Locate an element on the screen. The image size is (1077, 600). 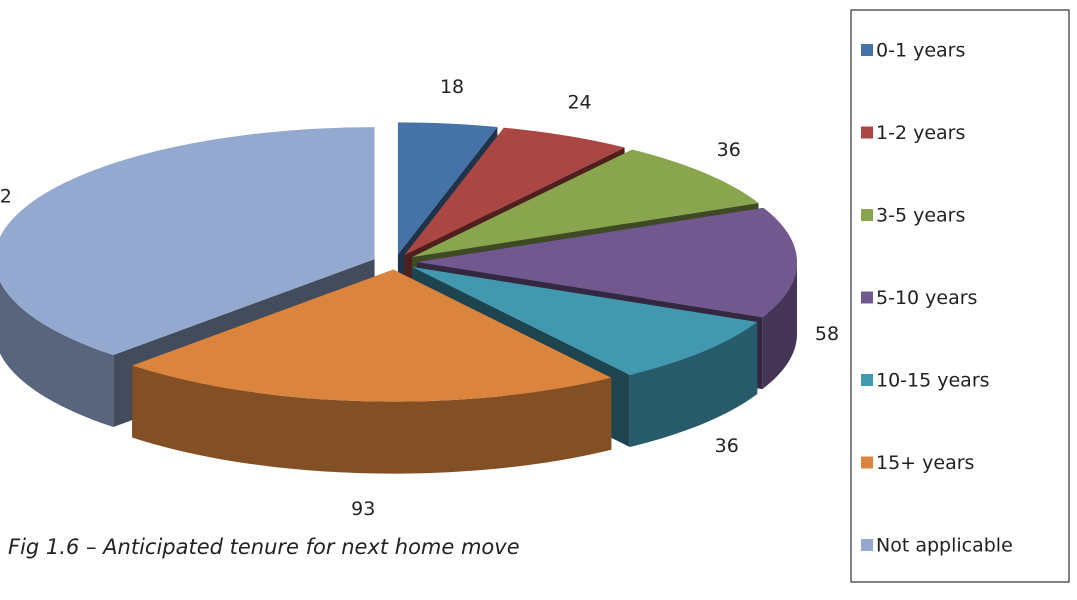
legend-label: 15+ years is located at coordinates (925, 463).